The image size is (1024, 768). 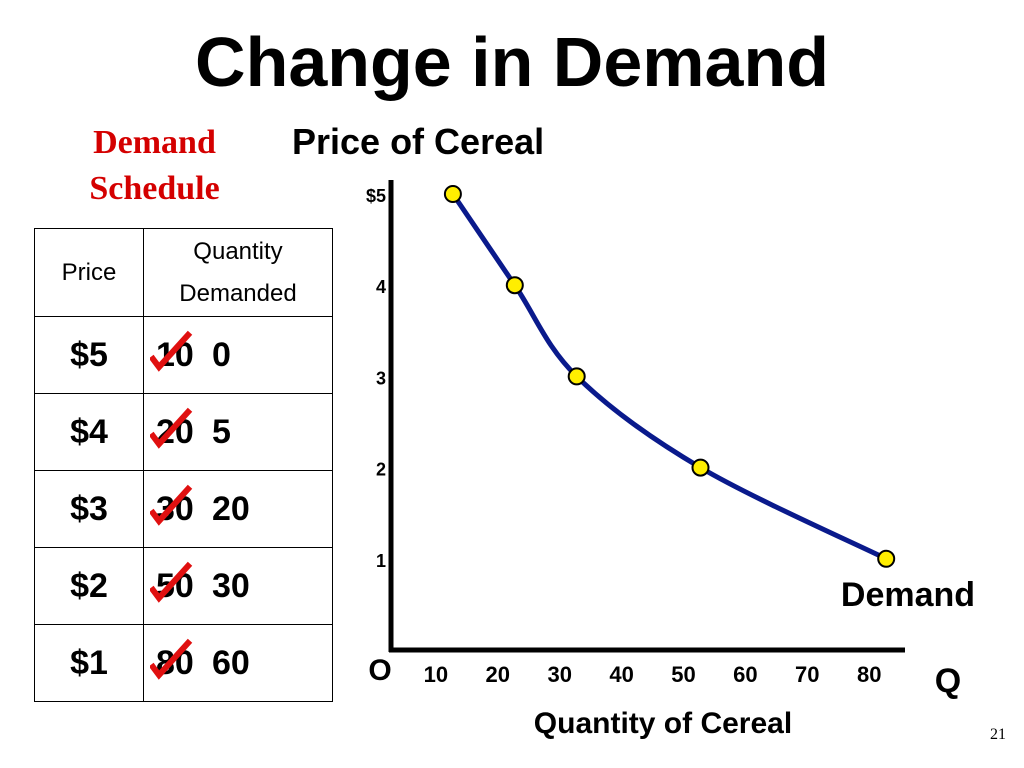 What do you see at coordinates (238, 432) in the screenshot?
I see `quantity-cell: 20 5` at bounding box center [238, 432].